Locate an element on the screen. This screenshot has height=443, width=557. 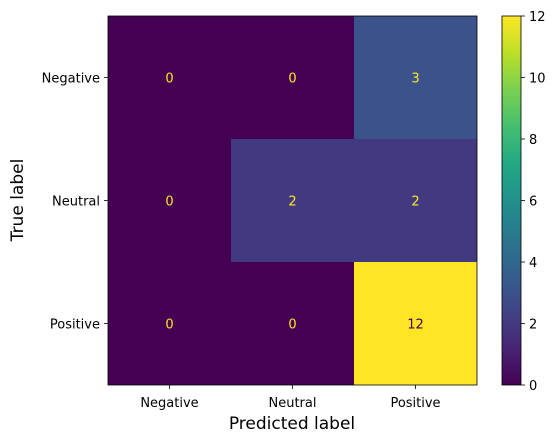
colorbar-tick-label: 4 is located at coordinates (533, 263).